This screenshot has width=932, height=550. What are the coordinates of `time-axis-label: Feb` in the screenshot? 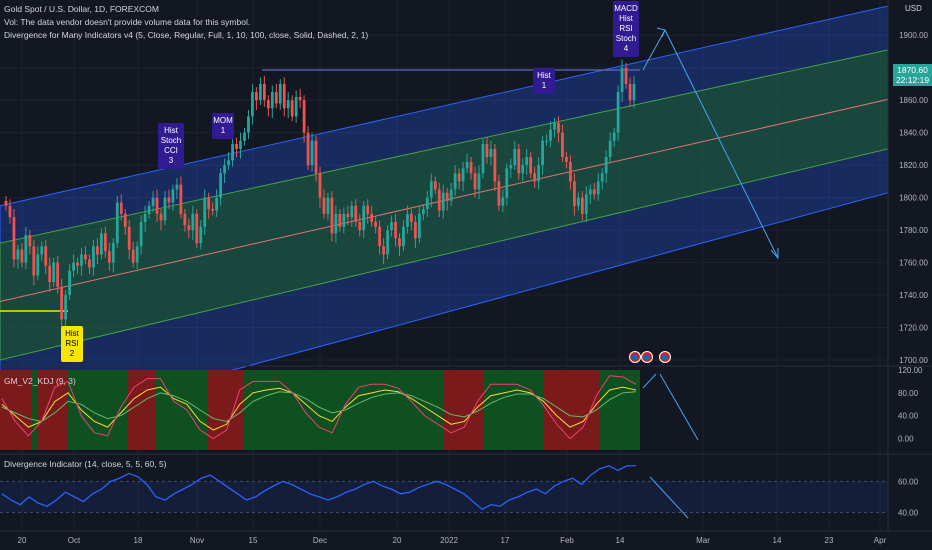 It's located at (567, 540).